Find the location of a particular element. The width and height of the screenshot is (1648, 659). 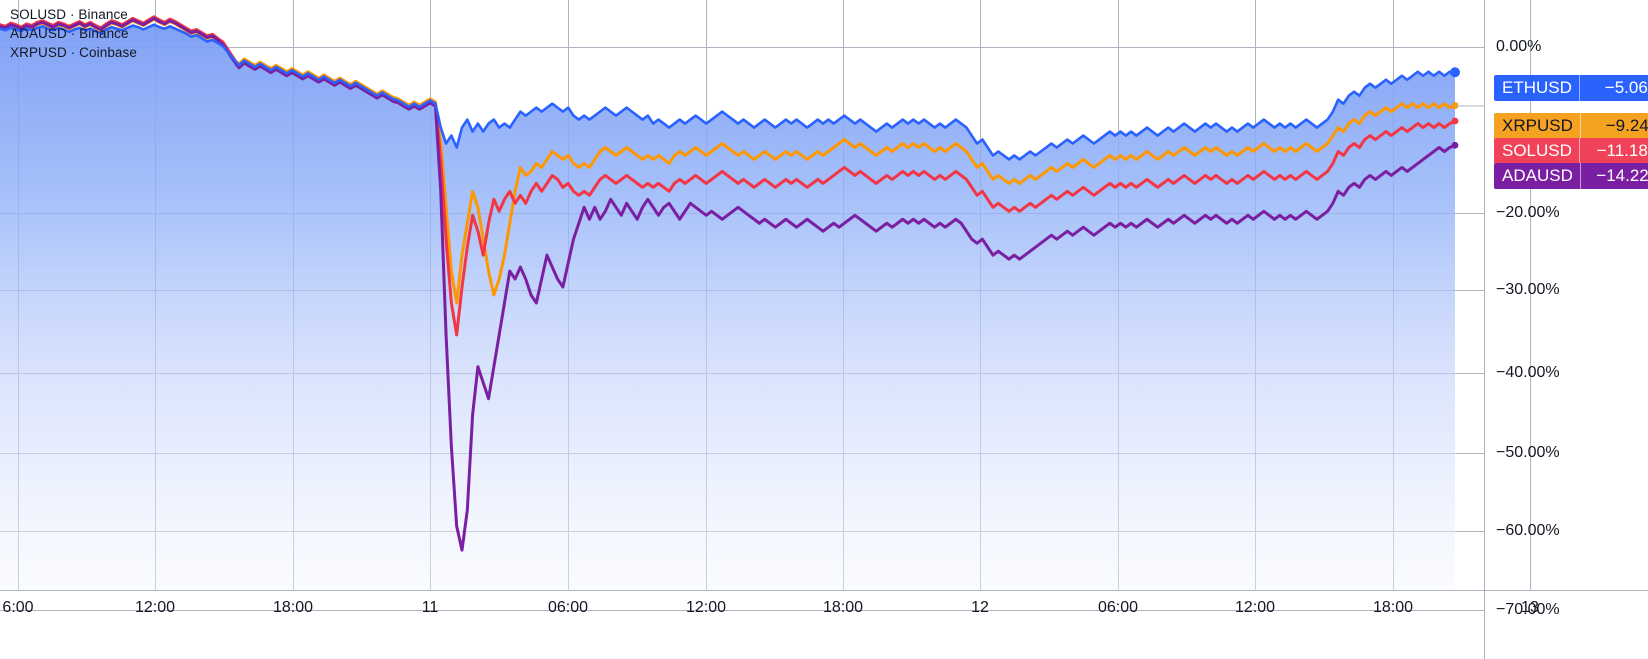

badge-value-label: −5.06% is located at coordinates (1626, 87).